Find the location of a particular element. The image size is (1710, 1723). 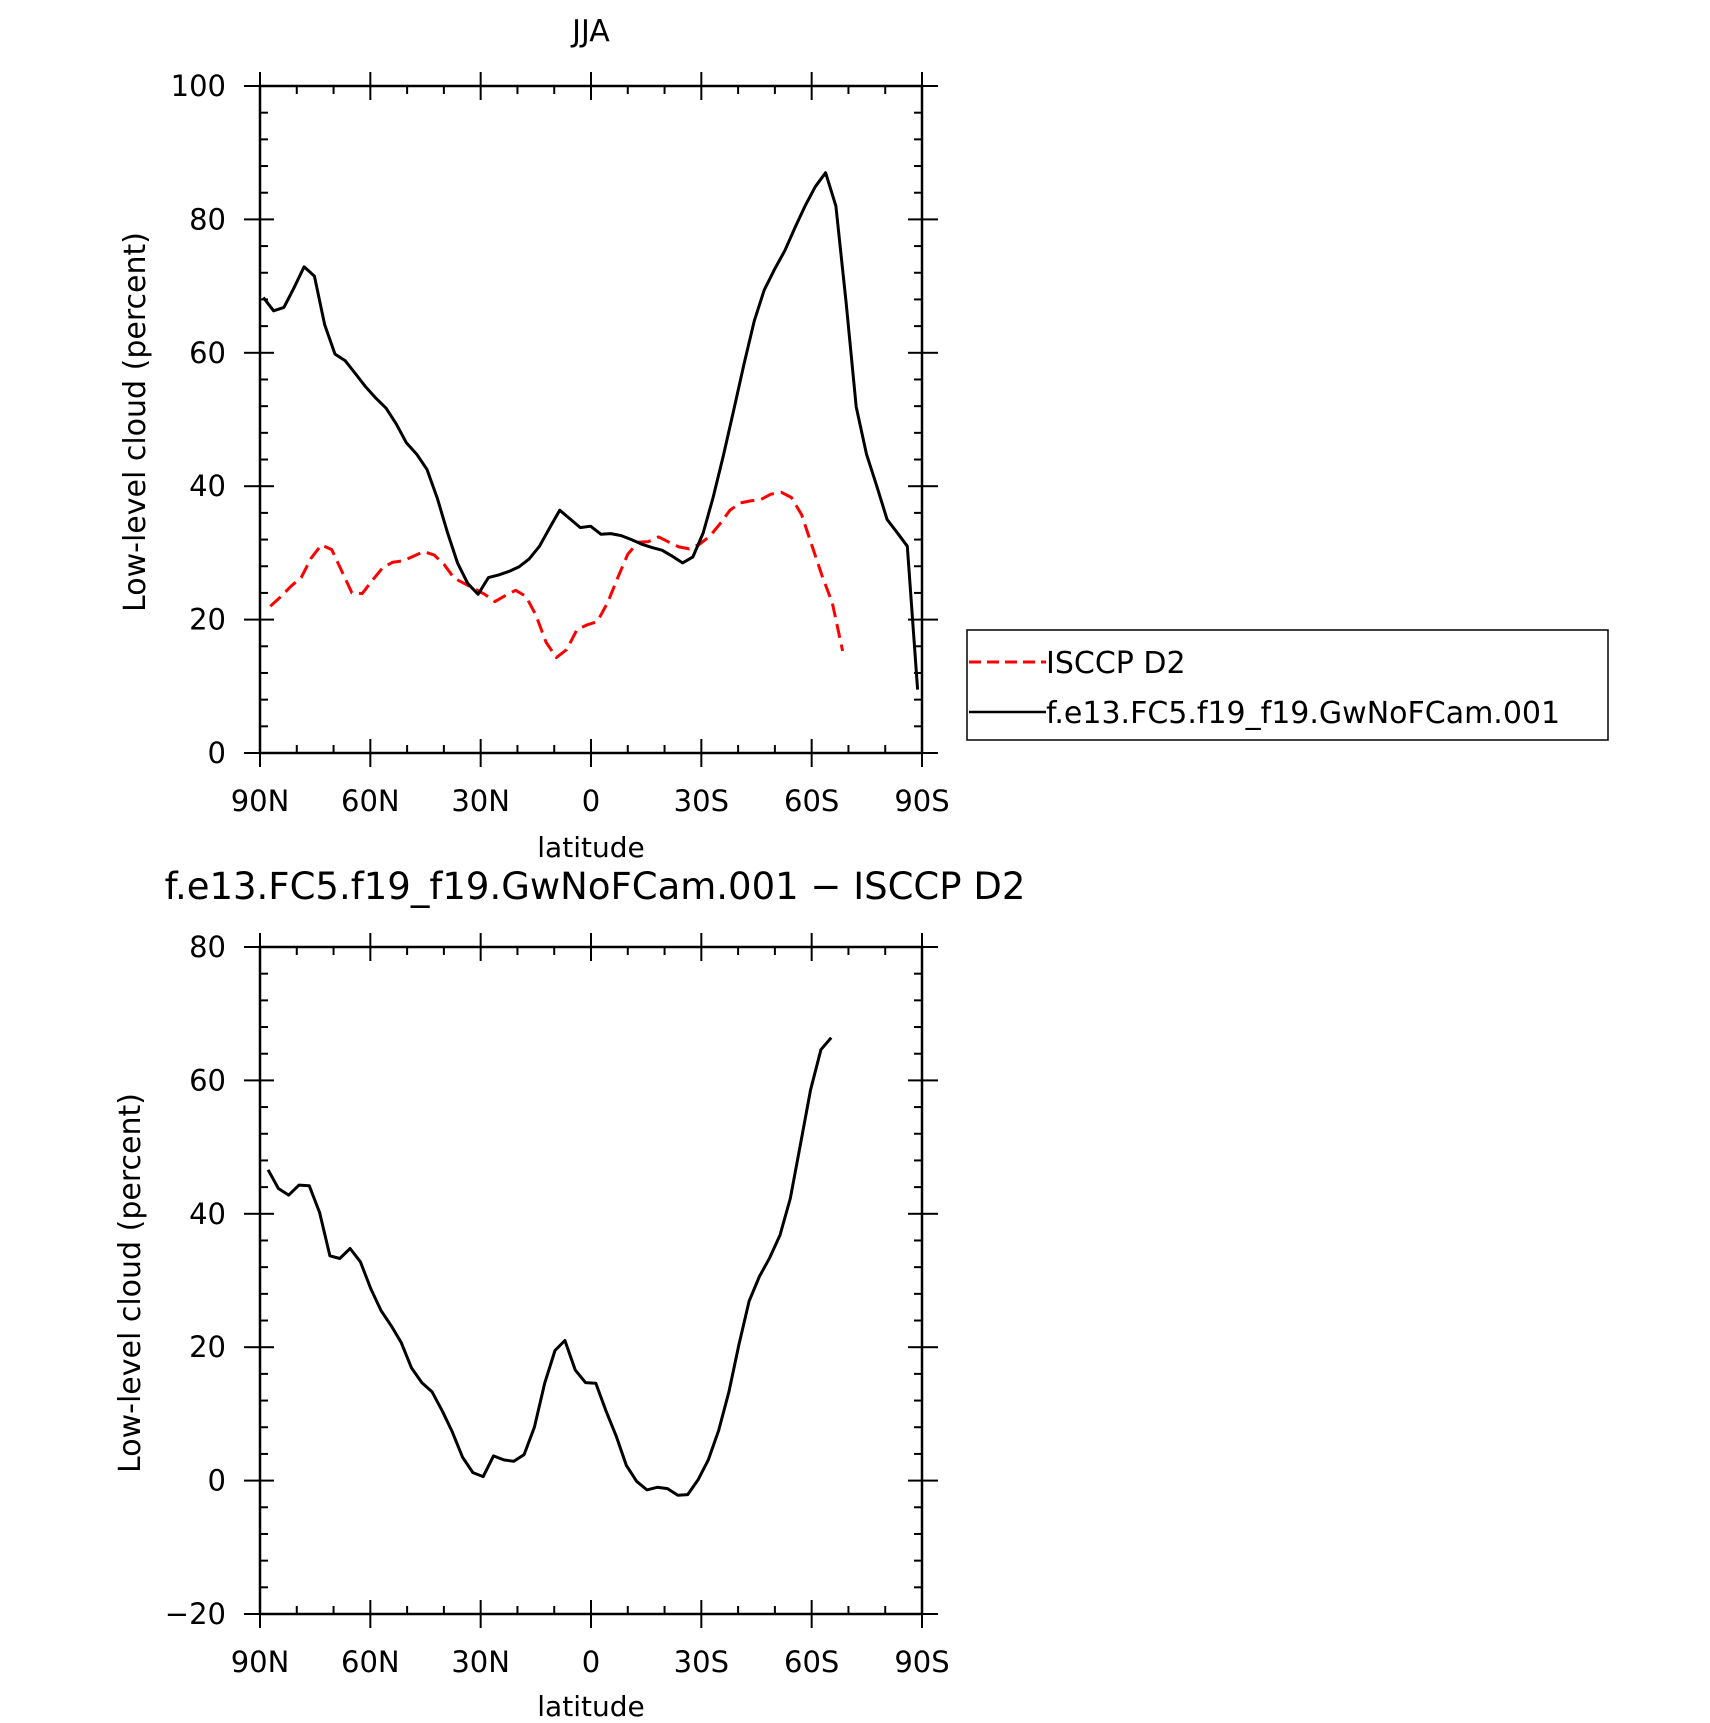

legend-box is located at coordinates (1287, 685).